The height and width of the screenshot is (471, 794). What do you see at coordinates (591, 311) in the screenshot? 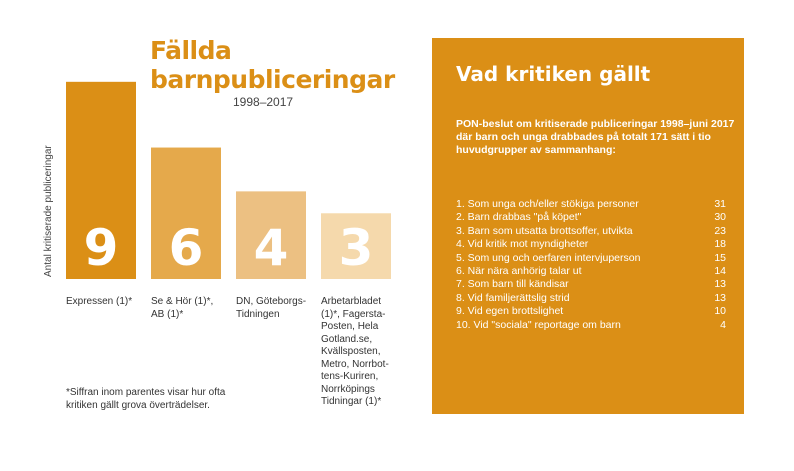
I see `list-item: 9. Vid egen brottslighet 10` at bounding box center [591, 311].